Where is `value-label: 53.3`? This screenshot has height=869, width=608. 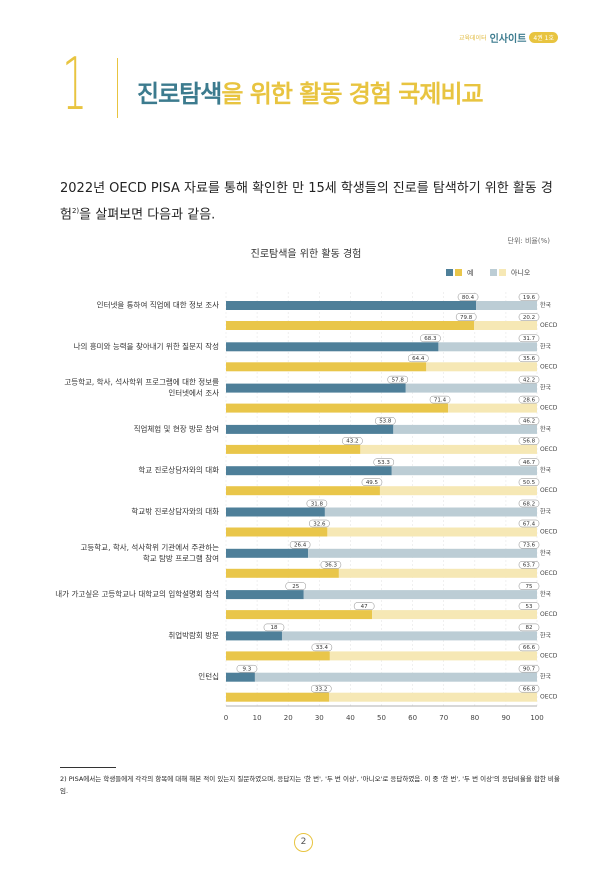 value-label: 53.3 is located at coordinates (384, 463).